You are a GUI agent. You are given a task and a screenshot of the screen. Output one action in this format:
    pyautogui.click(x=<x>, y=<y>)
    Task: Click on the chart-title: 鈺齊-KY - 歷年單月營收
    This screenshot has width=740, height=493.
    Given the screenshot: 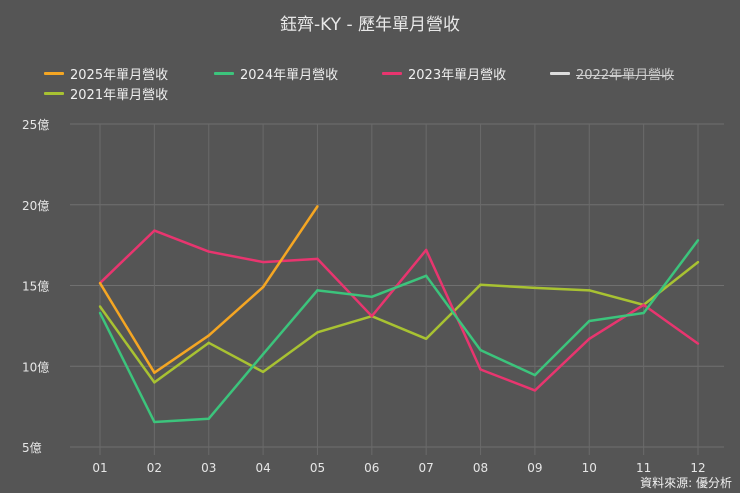 What is the action you would take?
    pyautogui.click(x=369, y=25)
    